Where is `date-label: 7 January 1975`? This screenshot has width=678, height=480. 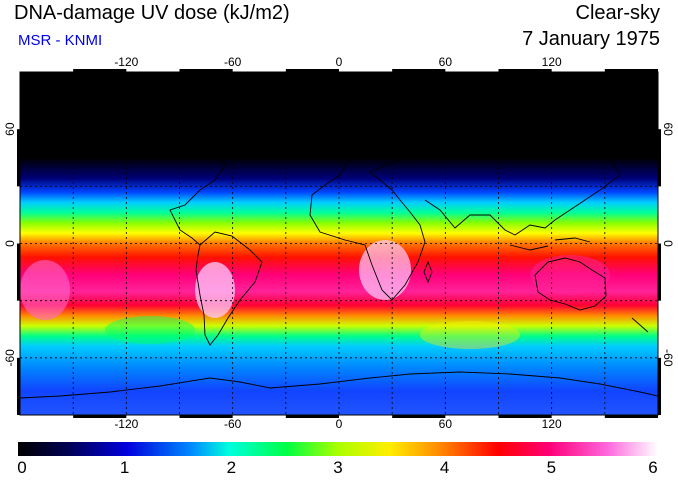 date-label: 7 January 1975 is located at coordinates (591, 39).